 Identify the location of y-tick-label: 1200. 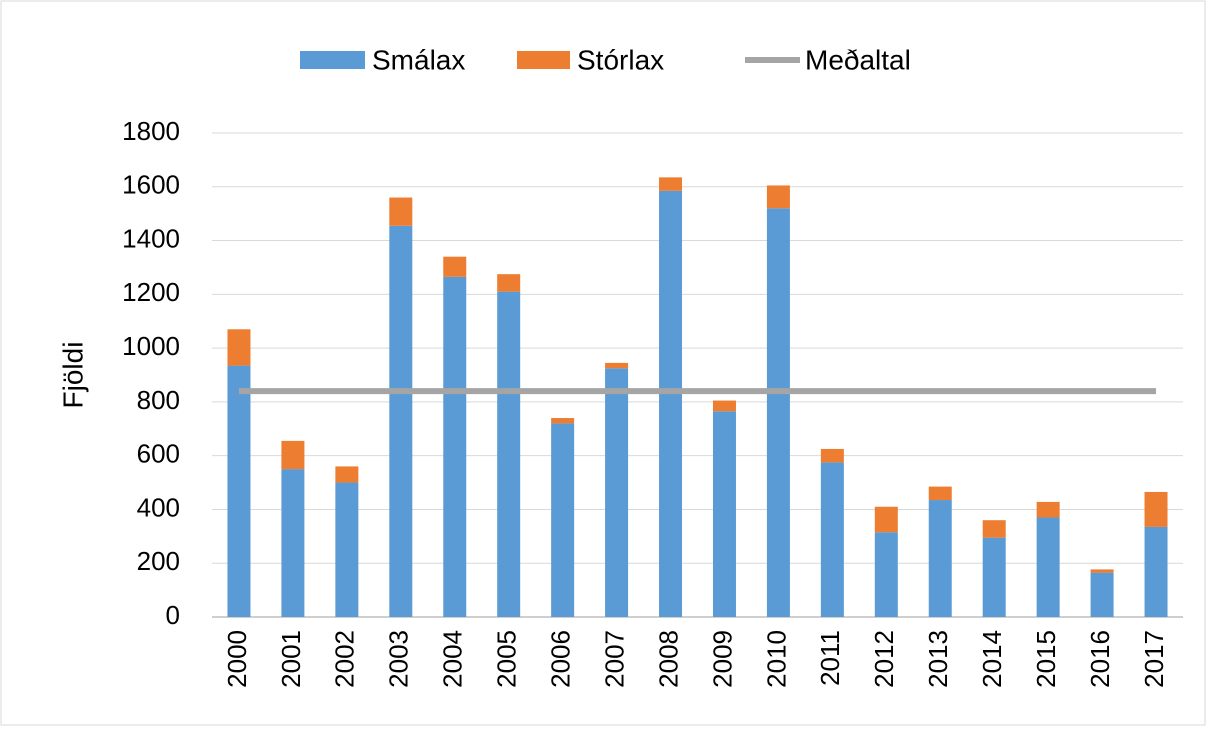
(151, 292).